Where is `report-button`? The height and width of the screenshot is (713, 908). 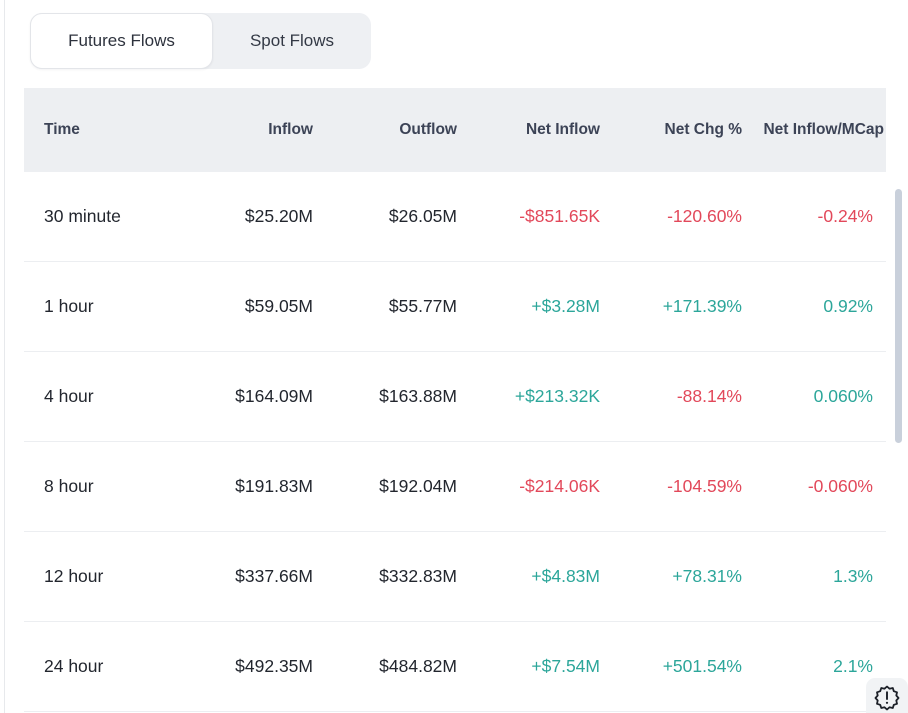 report-button is located at coordinates (887, 695).